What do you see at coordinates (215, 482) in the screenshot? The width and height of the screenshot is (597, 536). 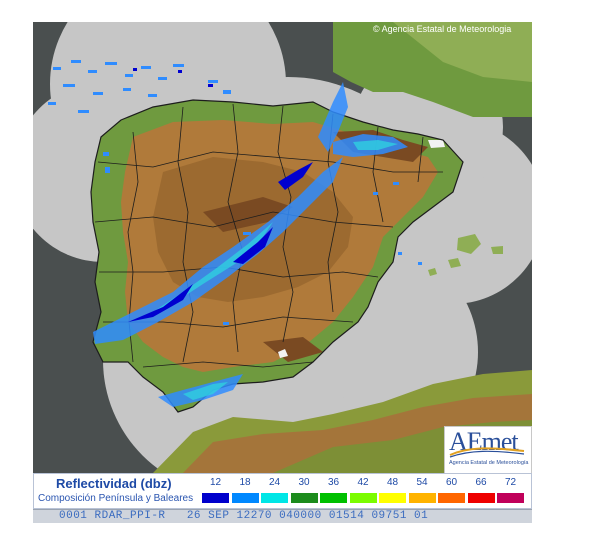 I see `legend-value-12: 12` at bounding box center [215, 482].